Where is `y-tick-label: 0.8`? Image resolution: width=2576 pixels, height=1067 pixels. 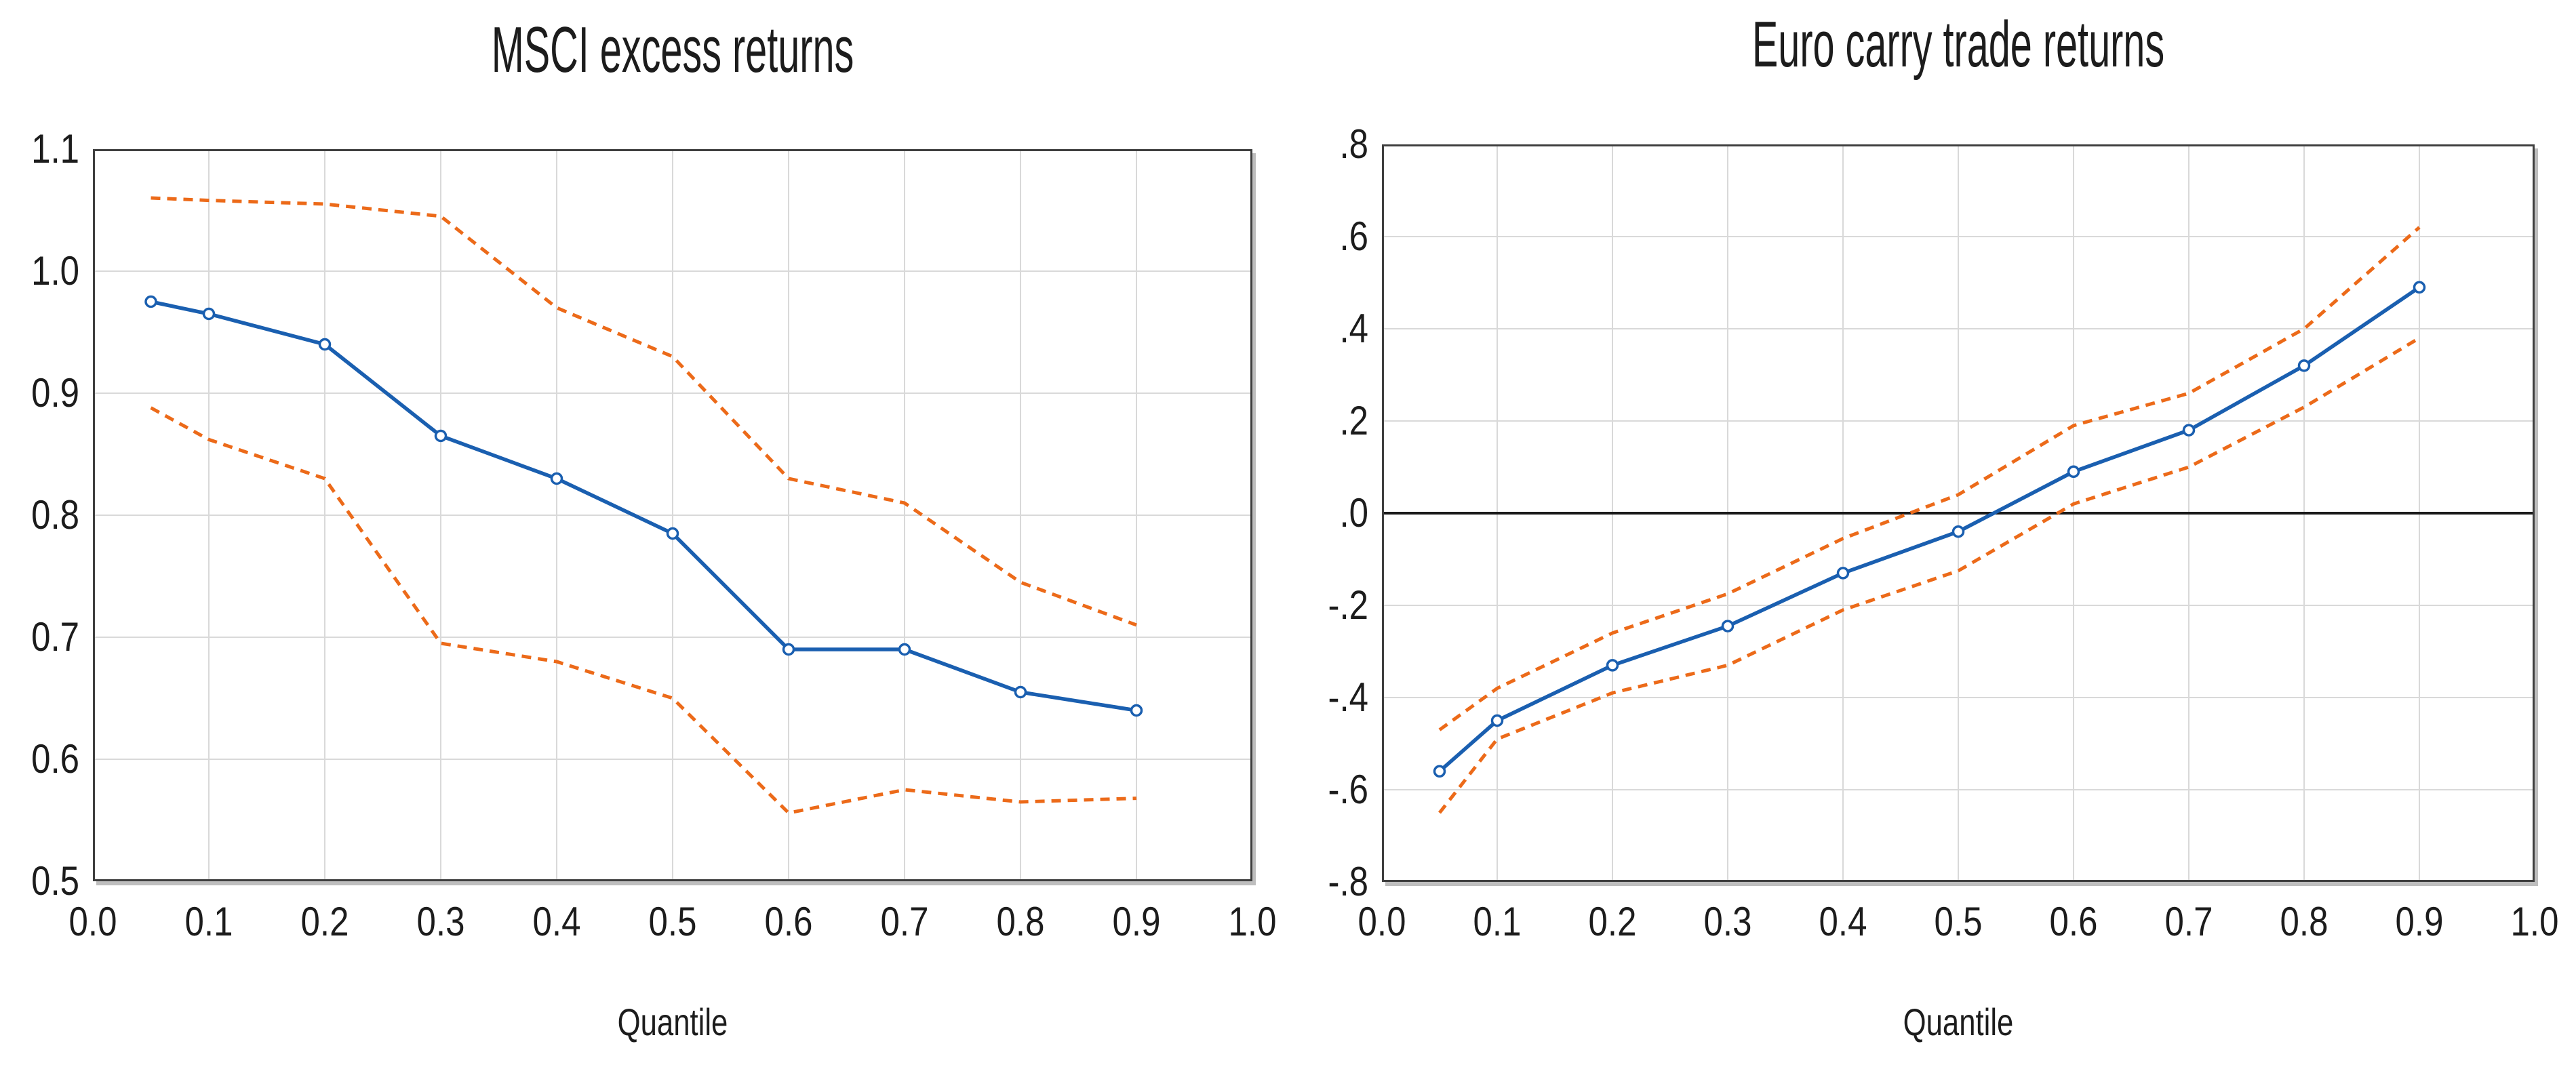 y-tick-label: 0.8 is located at coordinates (55, 515).